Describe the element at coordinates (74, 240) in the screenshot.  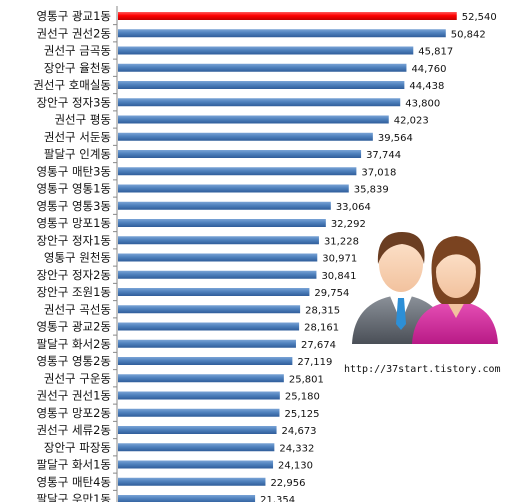
I see `category-label: 장안구 정자1동` at that location.